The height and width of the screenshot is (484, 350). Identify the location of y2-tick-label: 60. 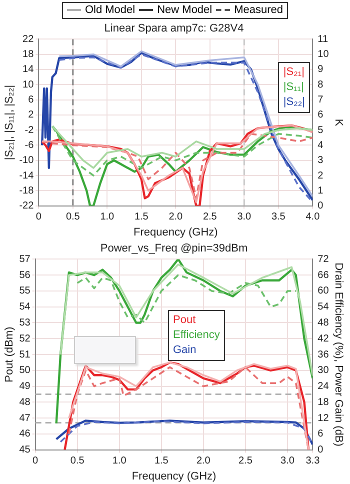
(324, 291).